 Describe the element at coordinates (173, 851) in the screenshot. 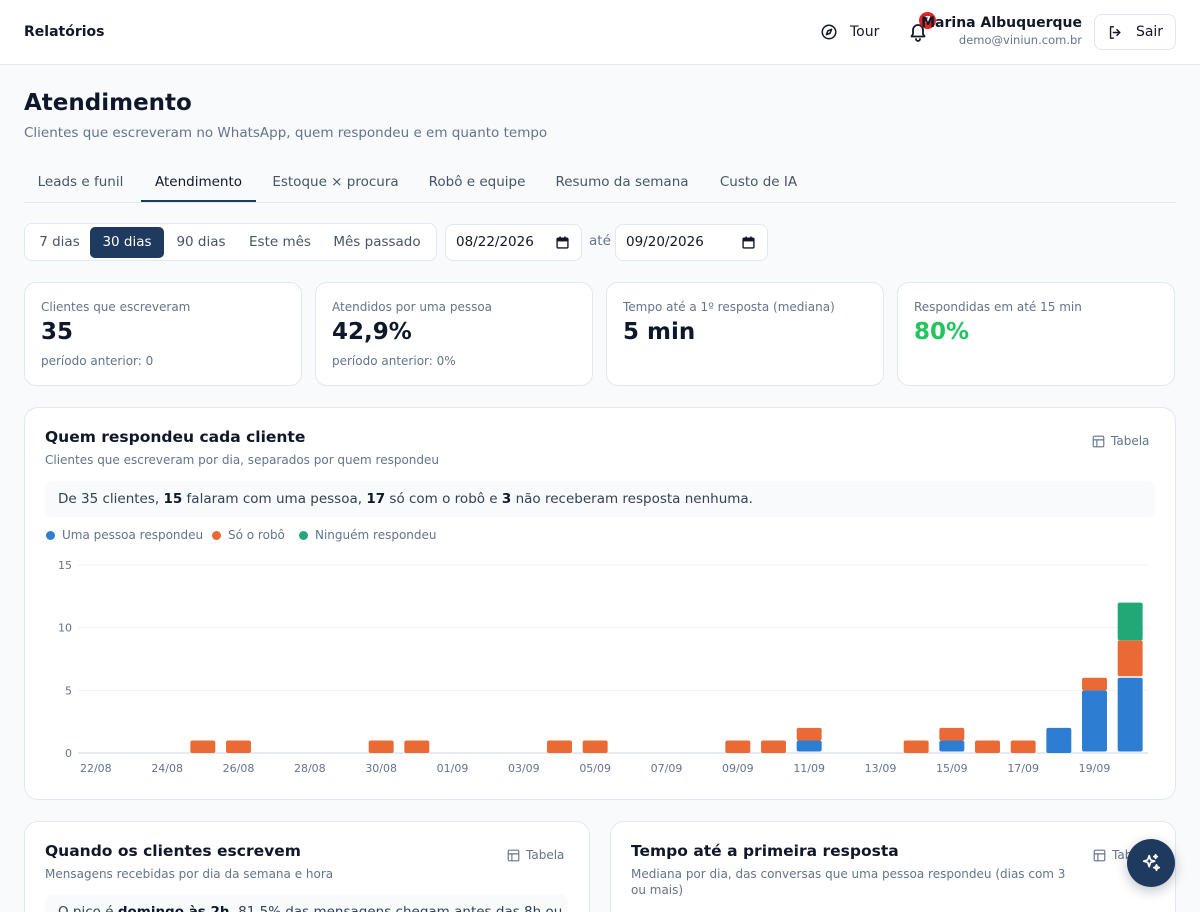

I see `card-title: Quando os clientes escrevem` at that location.